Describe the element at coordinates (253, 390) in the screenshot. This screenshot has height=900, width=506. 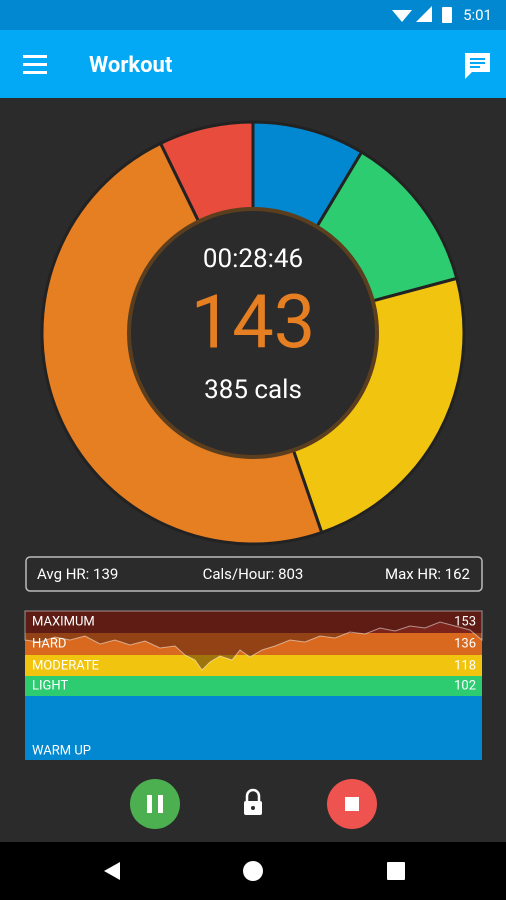
I see `calories: 385 cals` at that location.